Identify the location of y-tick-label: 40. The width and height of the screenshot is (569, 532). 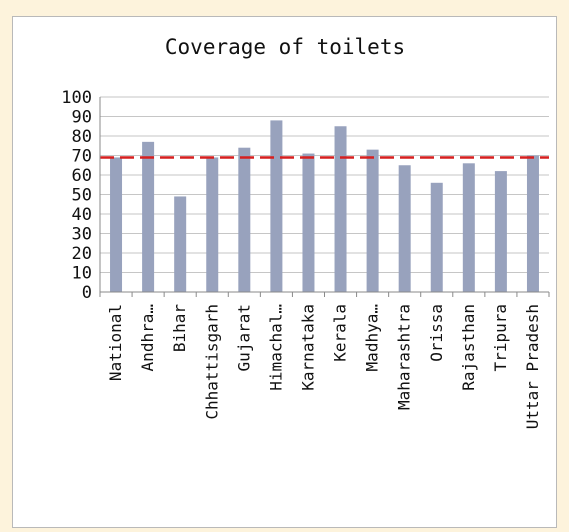
(82, 215).